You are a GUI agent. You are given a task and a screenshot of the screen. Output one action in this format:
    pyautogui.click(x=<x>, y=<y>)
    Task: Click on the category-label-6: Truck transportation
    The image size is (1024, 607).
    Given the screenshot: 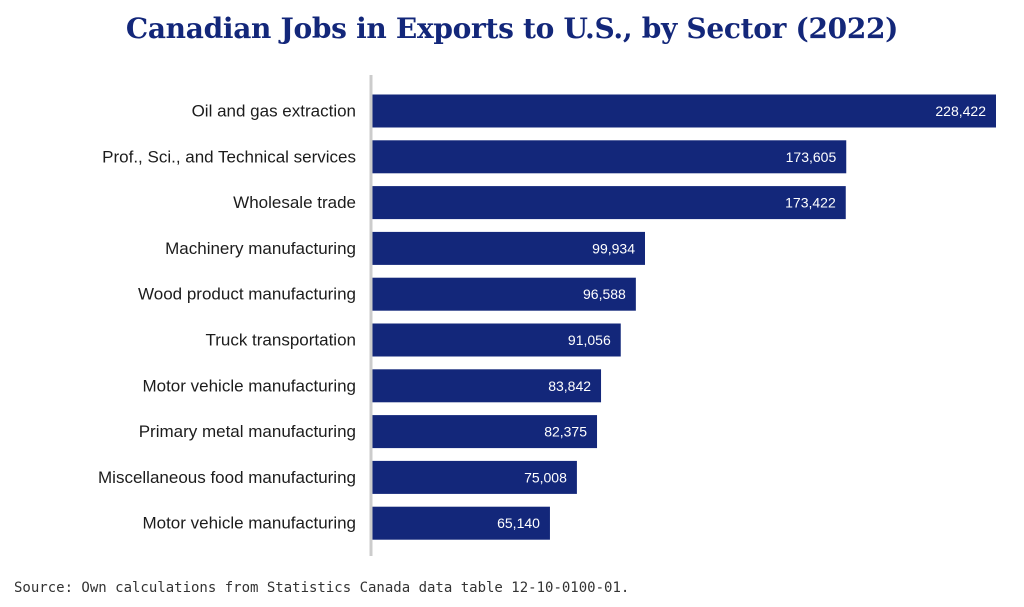 What is the action you would take?
    pyautogui.click(x=280, y=340)
    